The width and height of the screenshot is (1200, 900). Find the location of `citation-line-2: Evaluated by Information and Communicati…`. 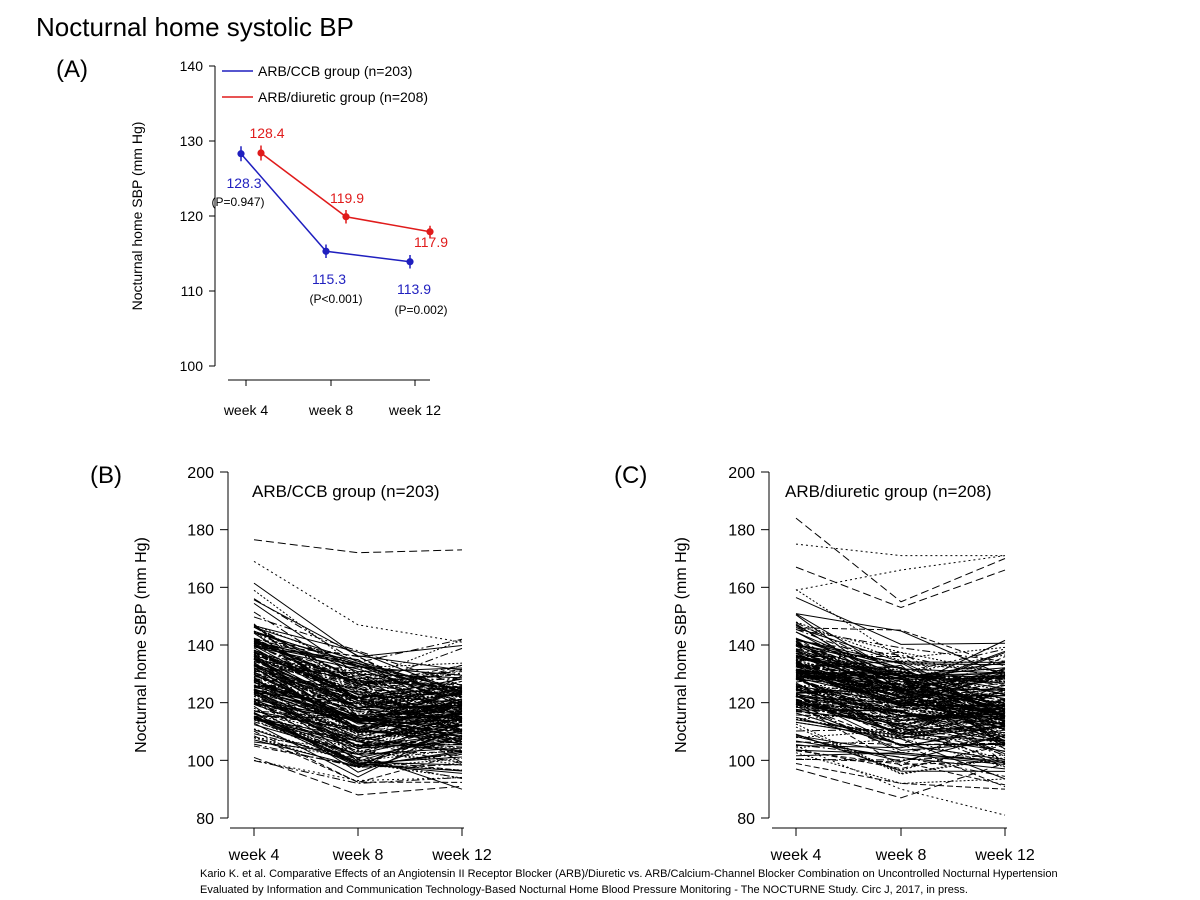

citation-line-2: Evaluated by Information and Communicati… is located at coordinates (584, 890).